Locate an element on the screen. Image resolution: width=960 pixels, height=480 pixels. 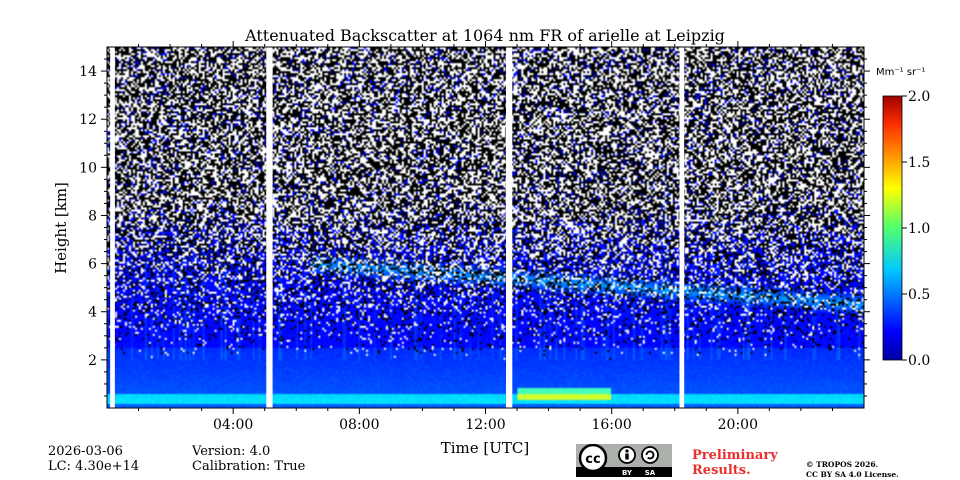
copyright-line1: © TROPOS 2026. is located at coordinates (842, 464).